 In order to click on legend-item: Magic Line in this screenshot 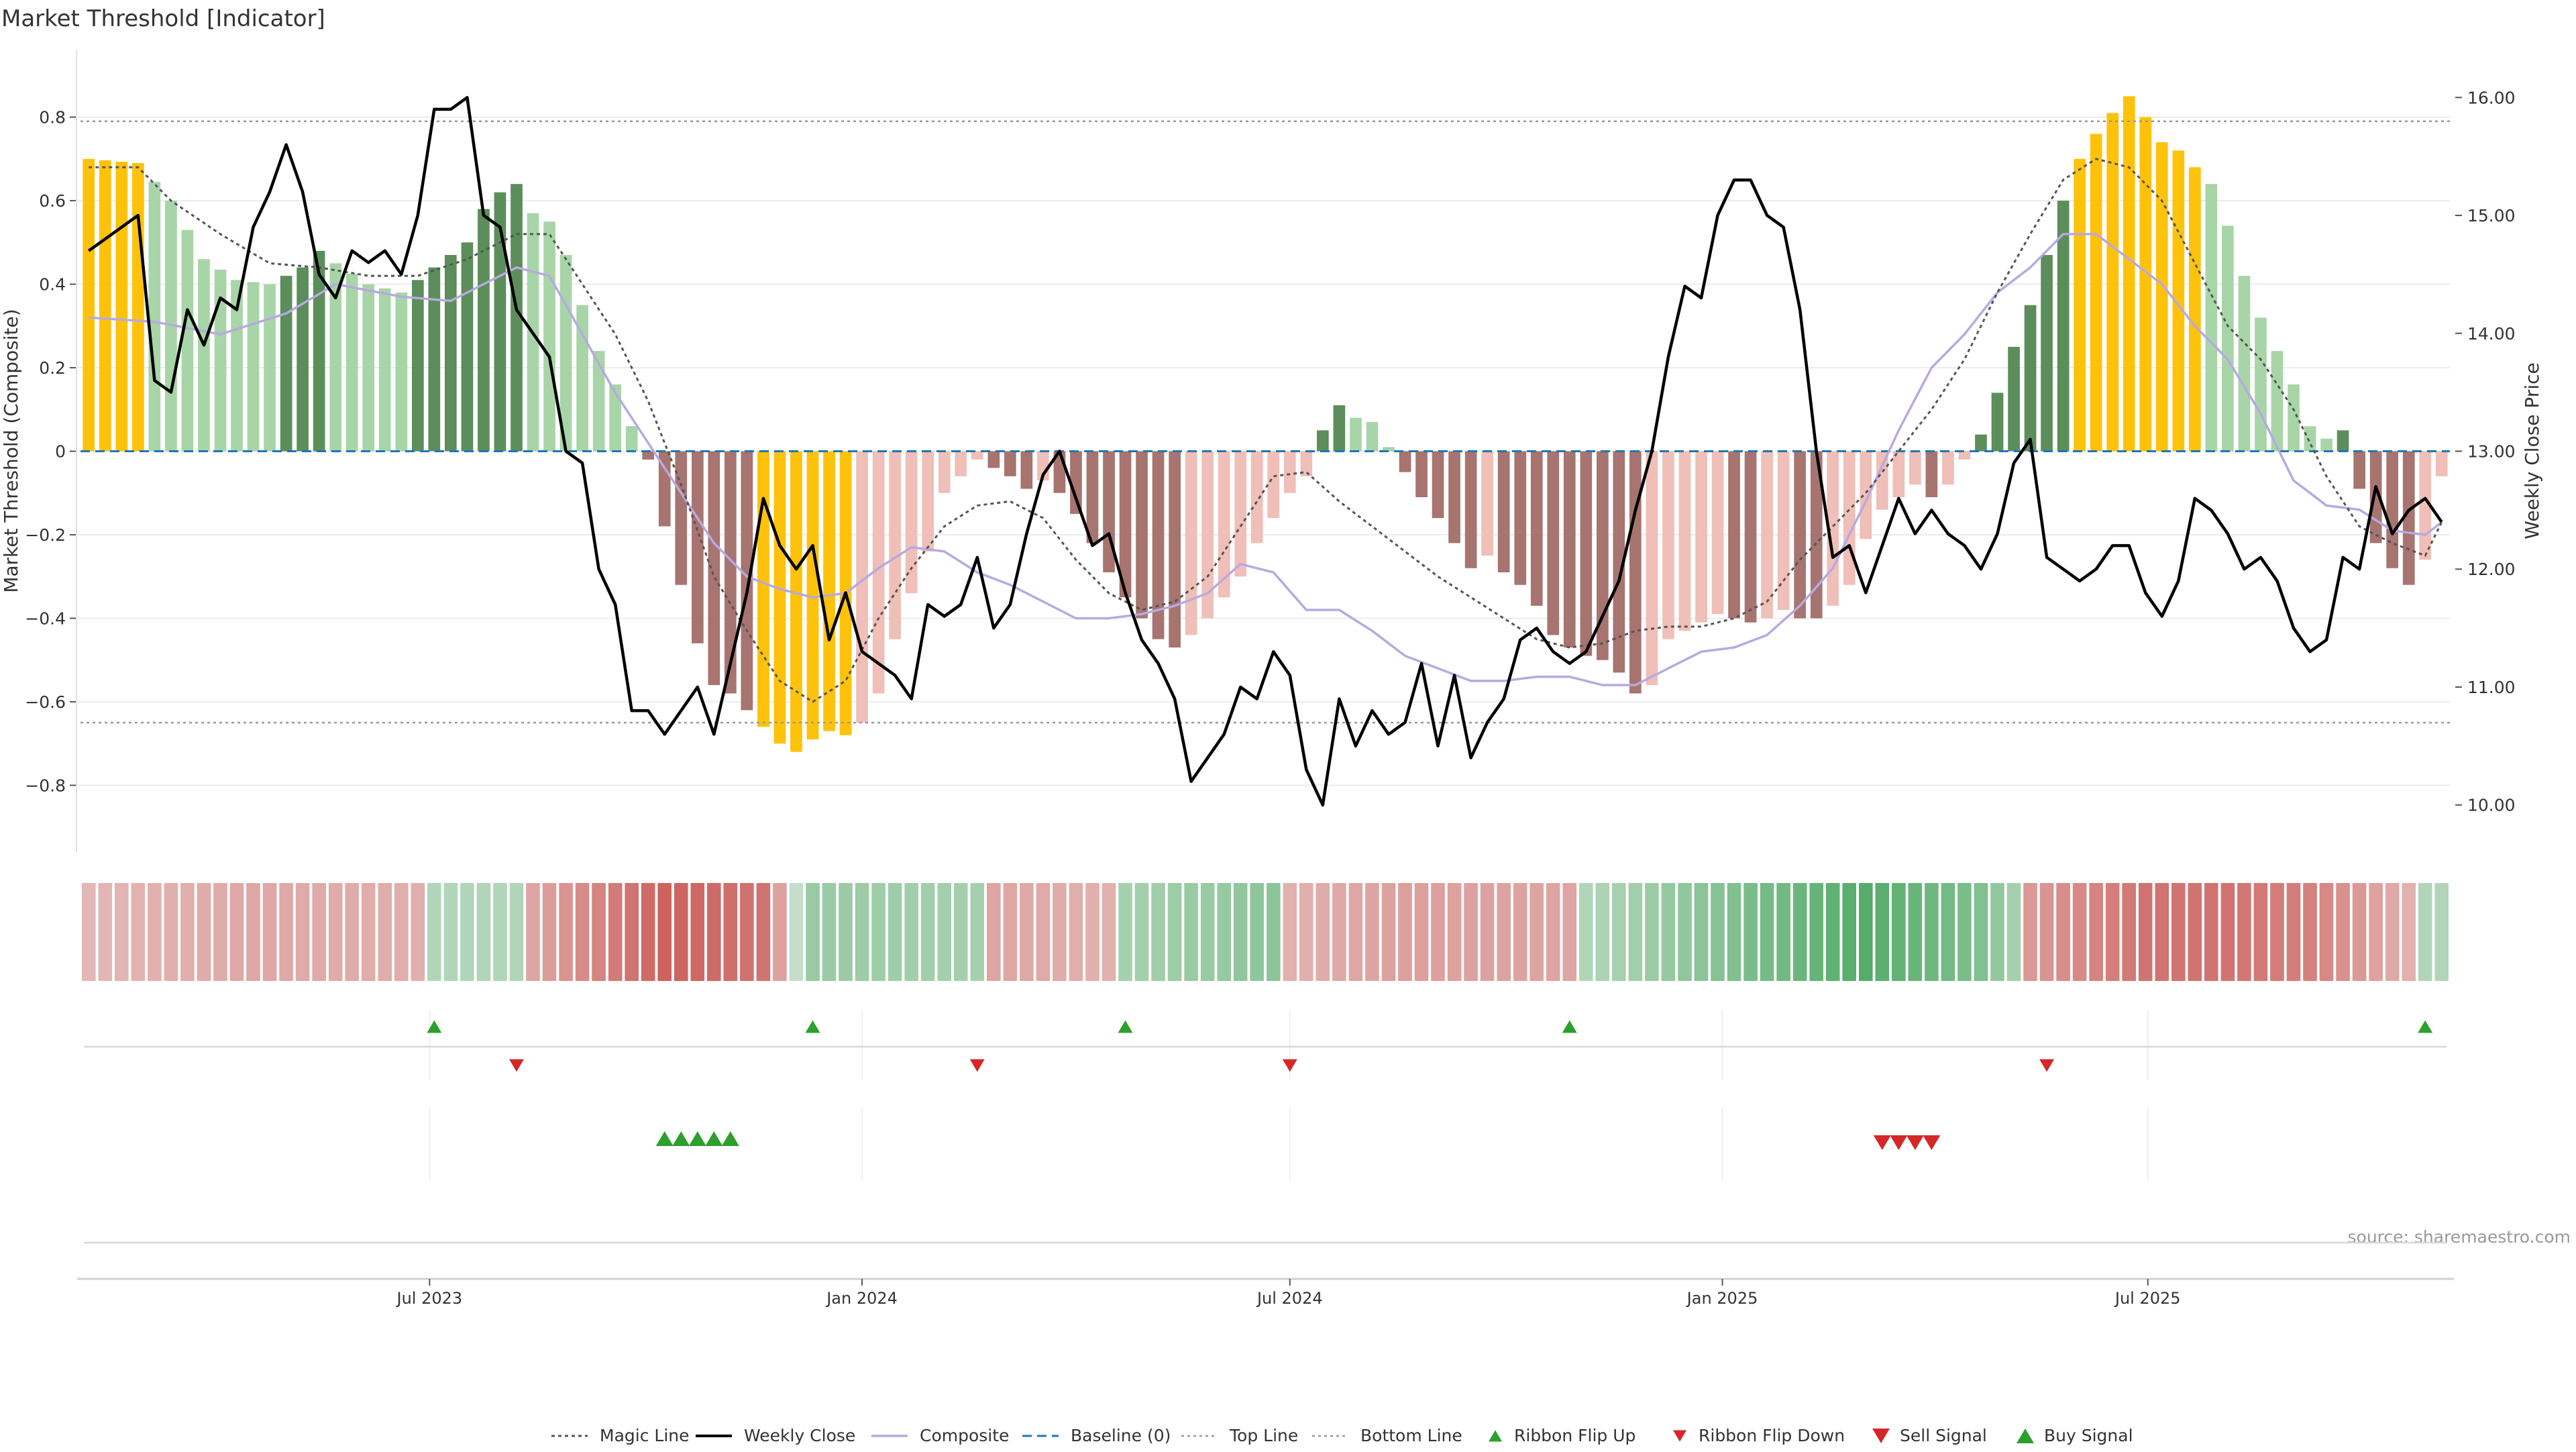, I will do `click(620, 1436)`.